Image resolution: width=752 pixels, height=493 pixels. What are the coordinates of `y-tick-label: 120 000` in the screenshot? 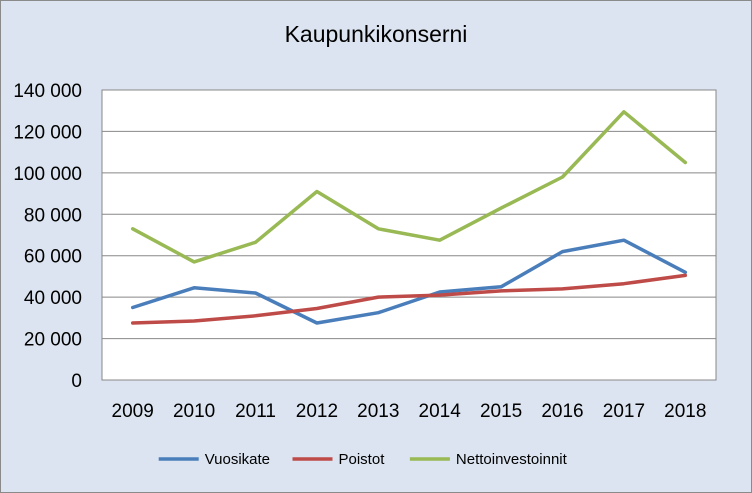 It's located at (47, 132).